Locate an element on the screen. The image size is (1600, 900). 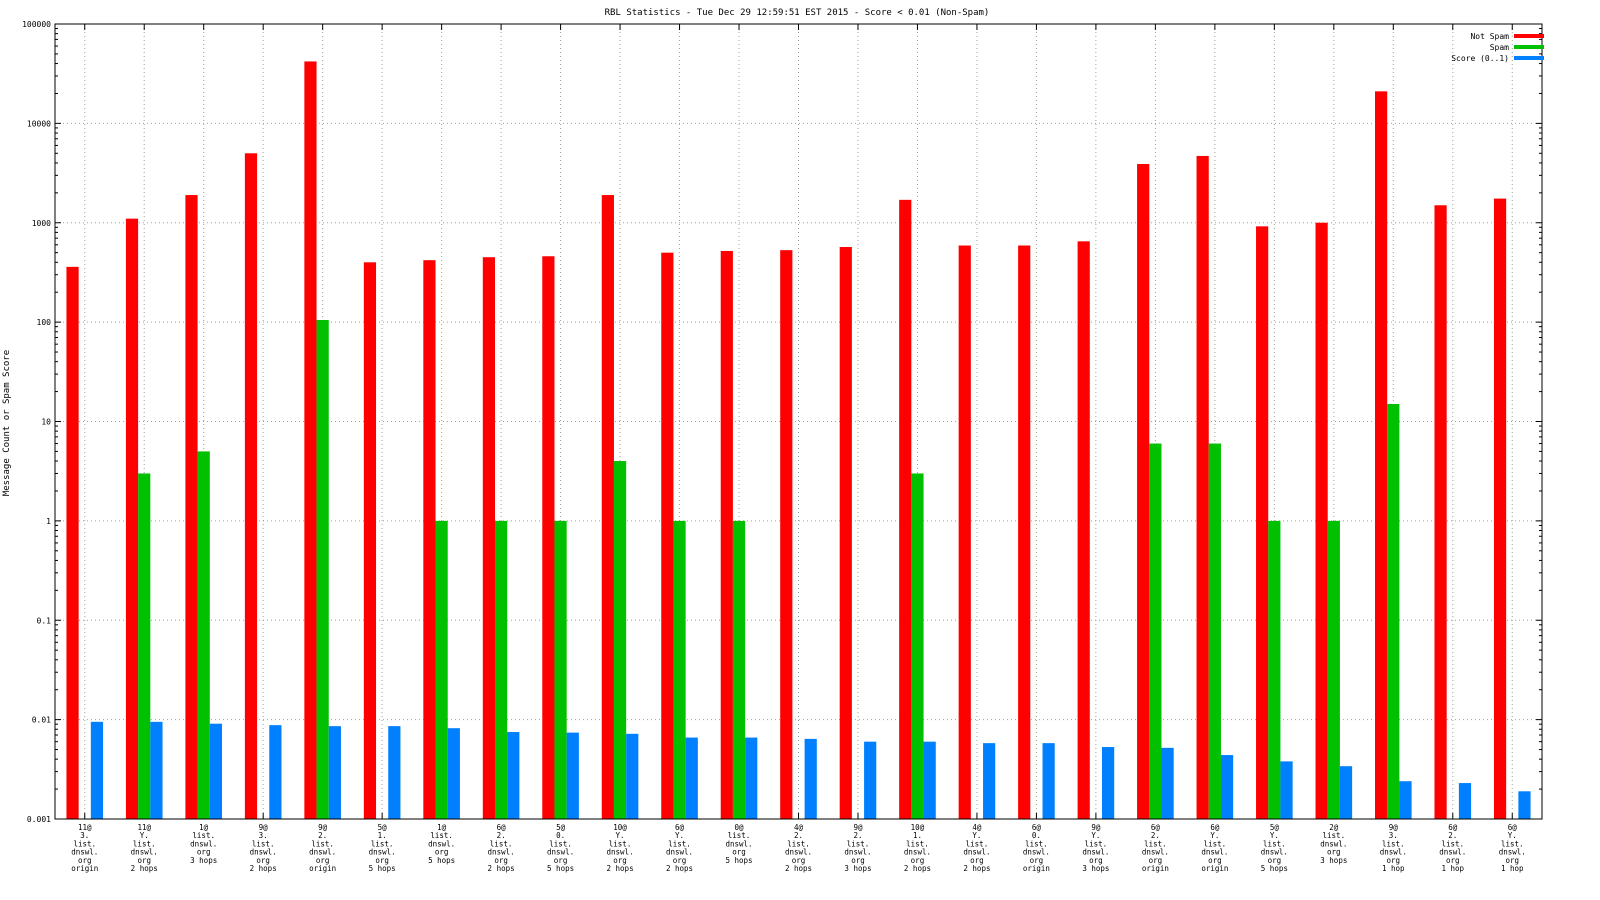
x-tick-label: 10@ is located at coordinates (620, 827).